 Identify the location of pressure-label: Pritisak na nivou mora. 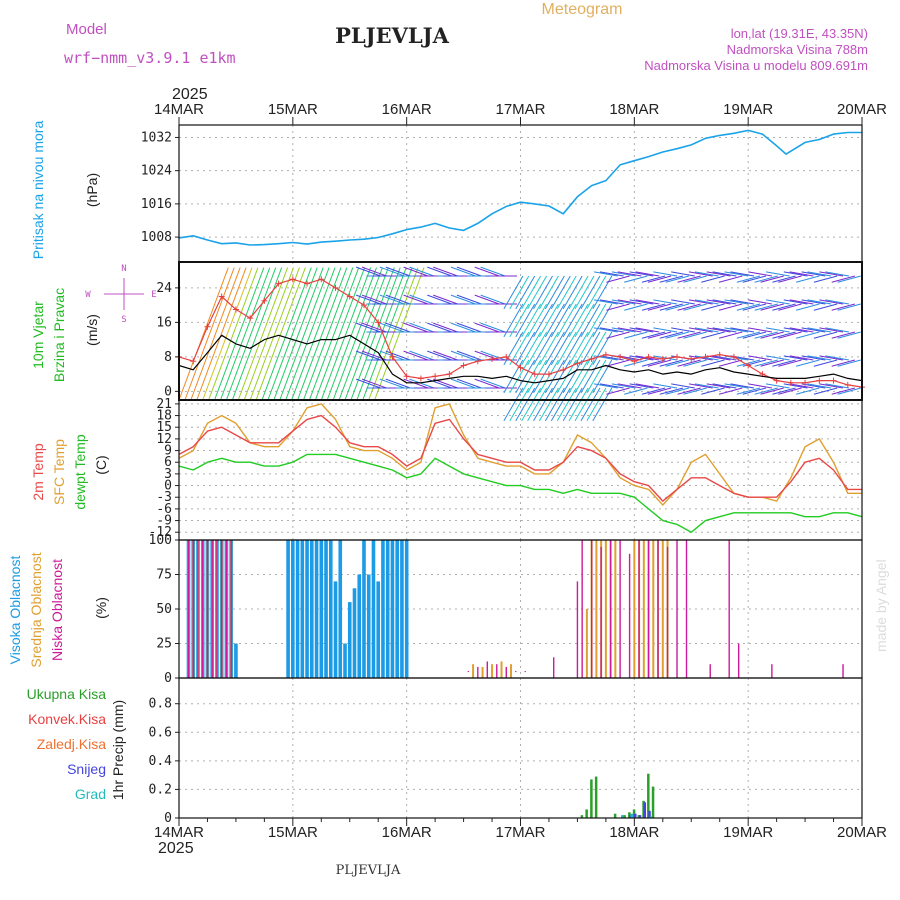
(38, 190).